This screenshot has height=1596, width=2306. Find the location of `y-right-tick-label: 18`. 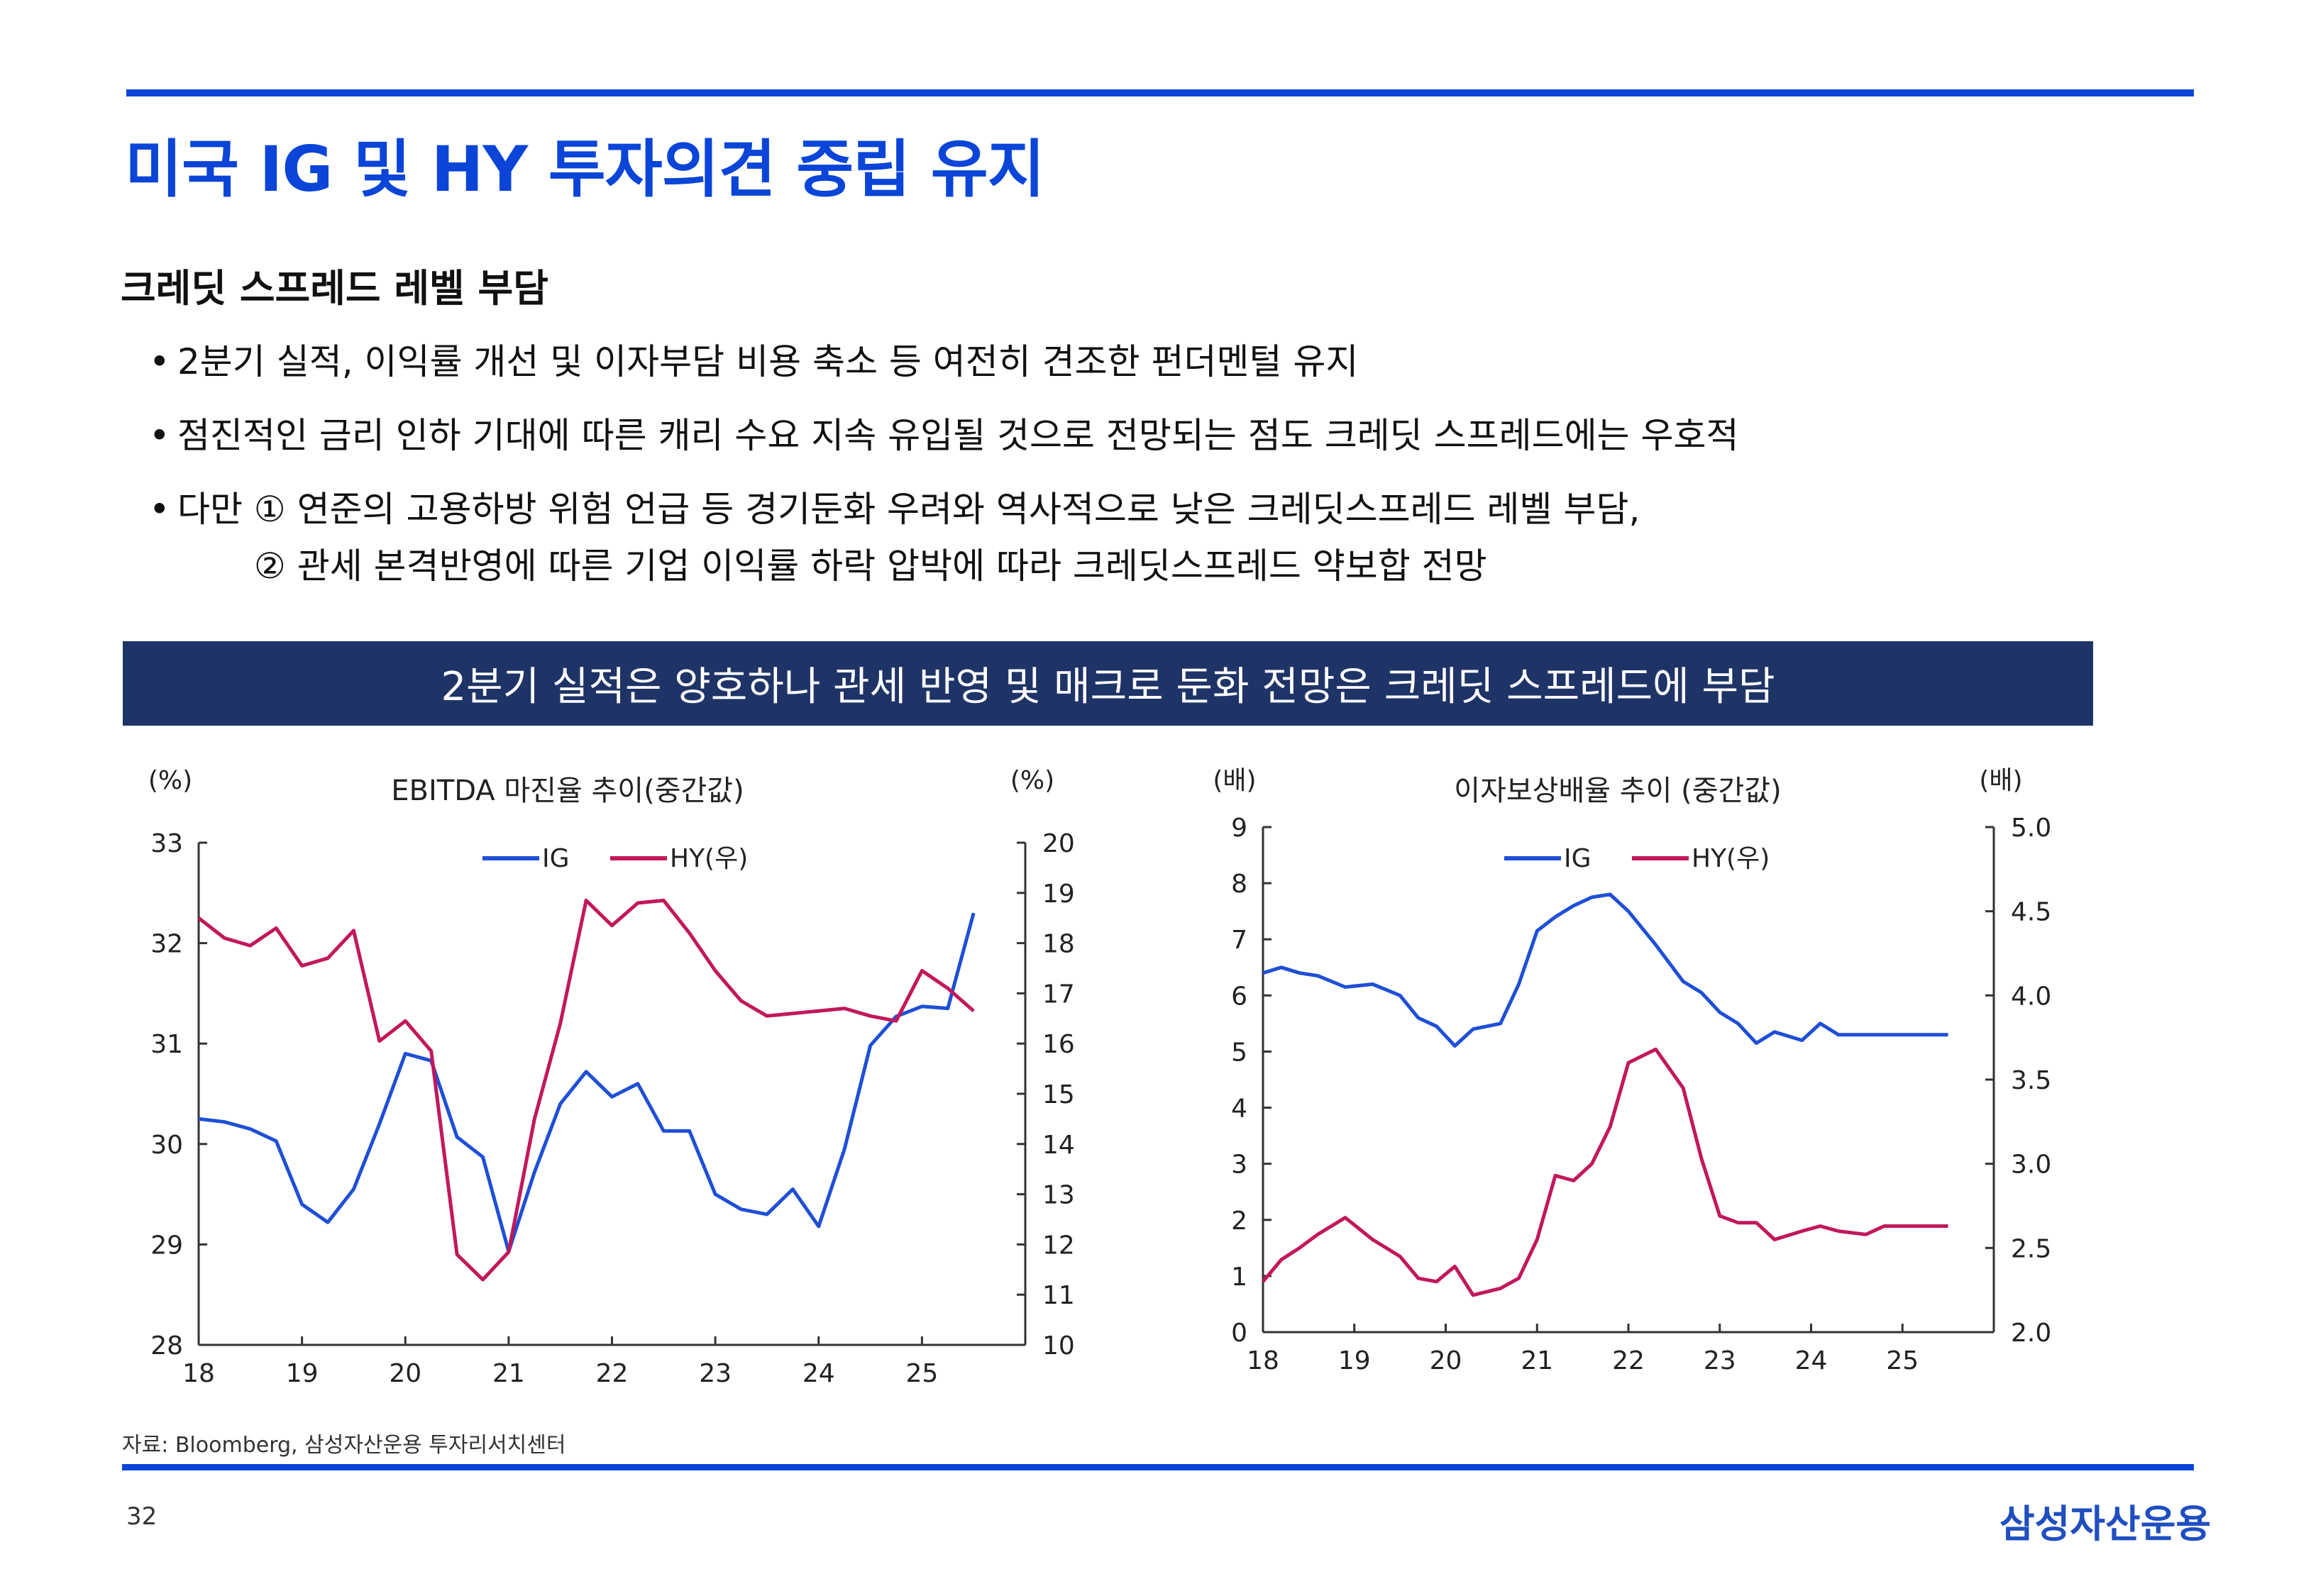

y-right-tick-label: 18 is located at coordinates (1058, 944).